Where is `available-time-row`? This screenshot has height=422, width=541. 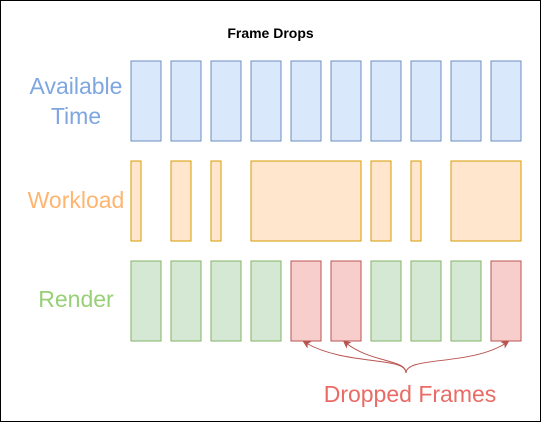
available-time-row is located at coordinates (326, 101).